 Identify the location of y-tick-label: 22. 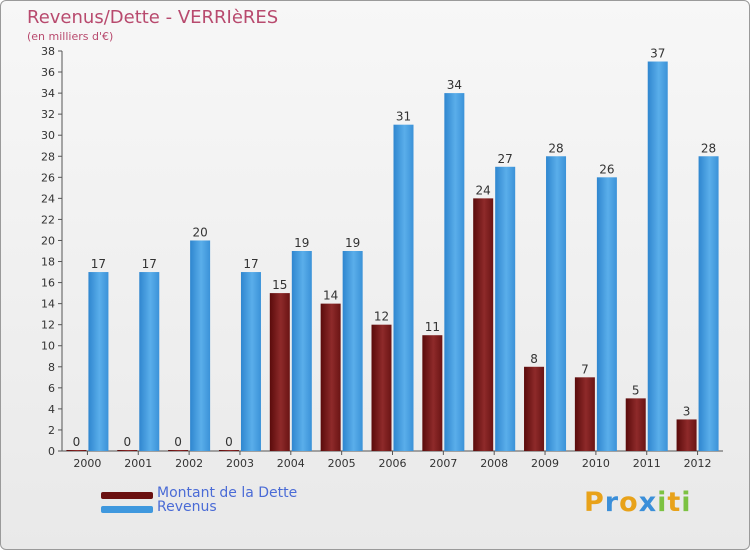
(48, 219).